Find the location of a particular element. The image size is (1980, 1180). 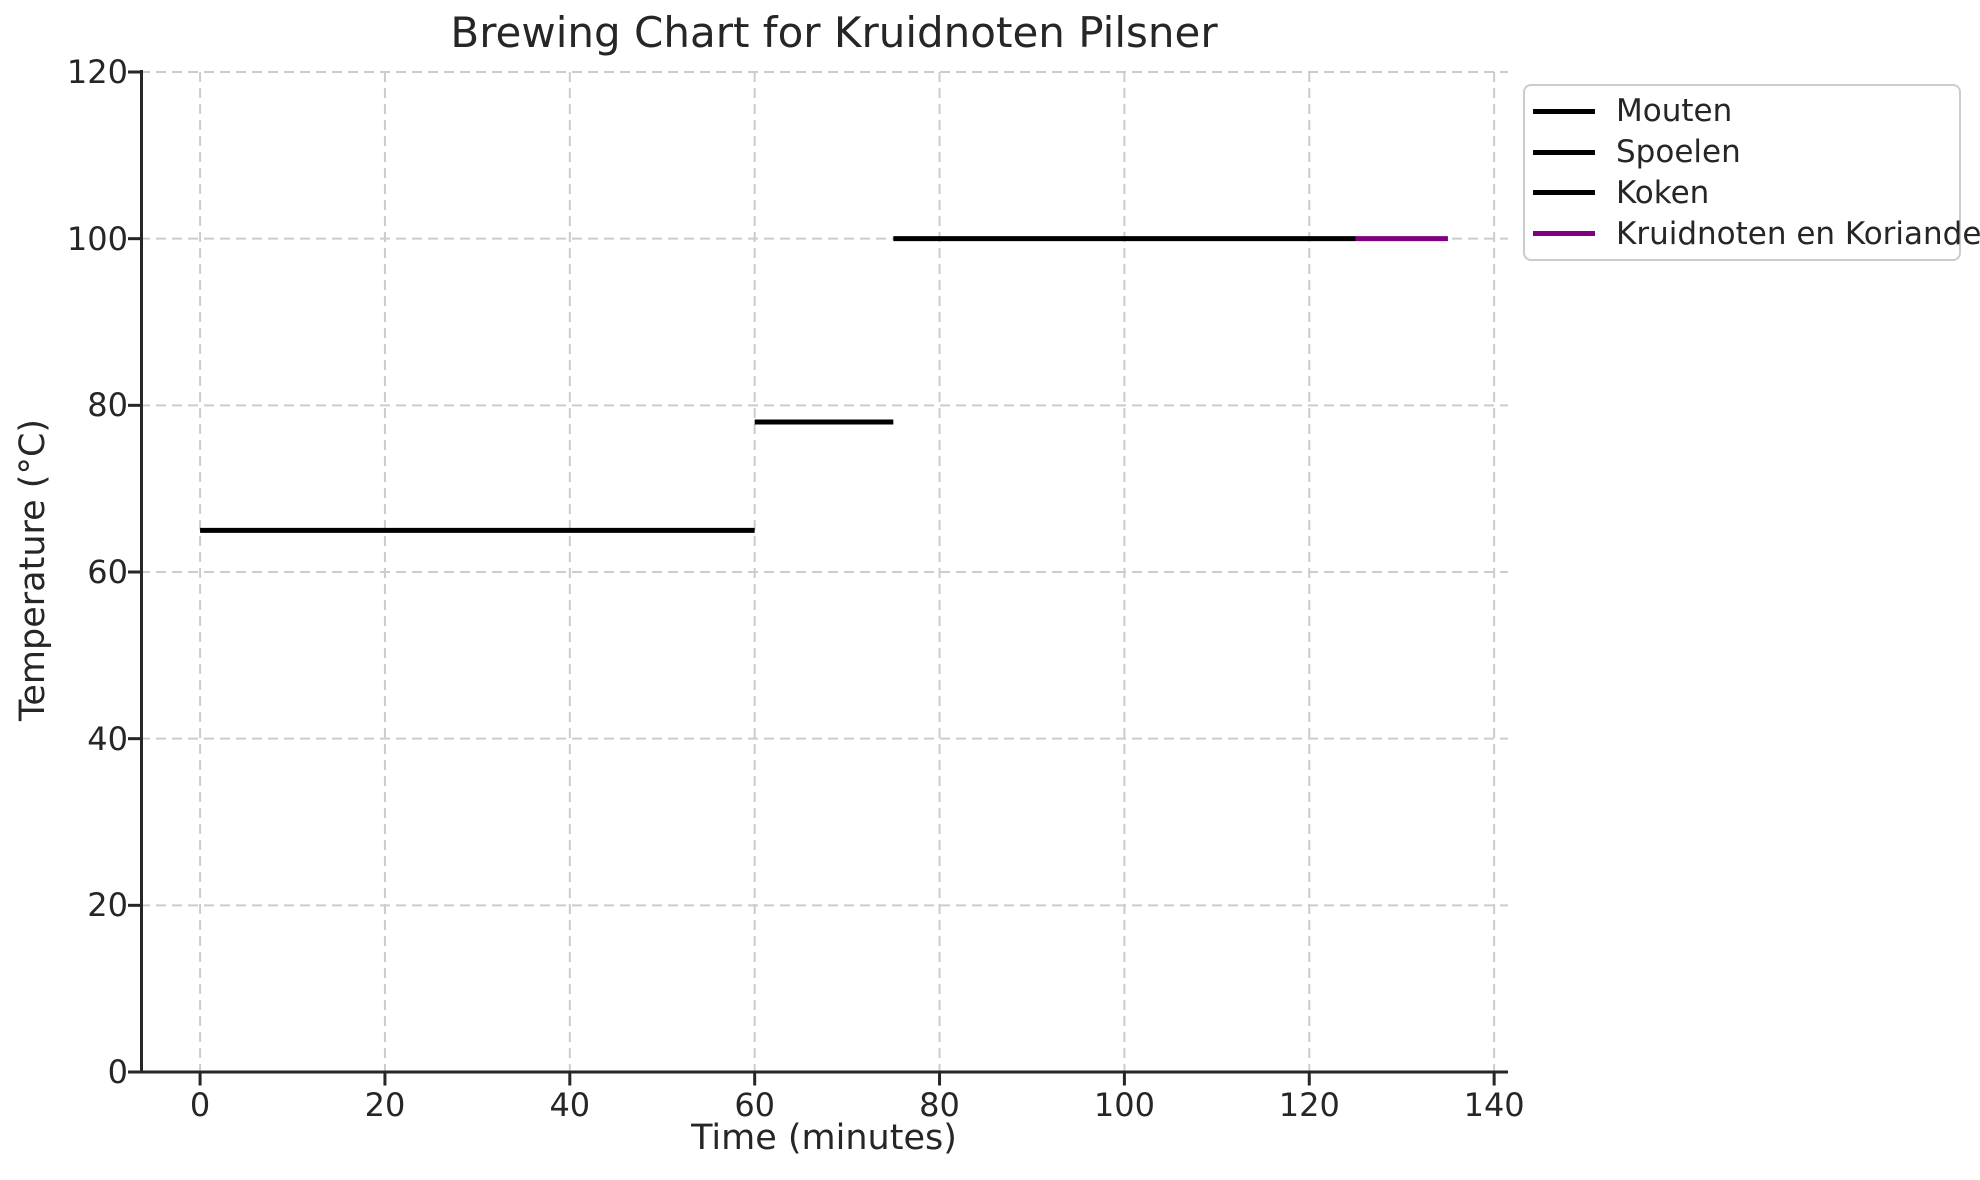

y-tick-label: 40 is located at coordinates (107, 738).